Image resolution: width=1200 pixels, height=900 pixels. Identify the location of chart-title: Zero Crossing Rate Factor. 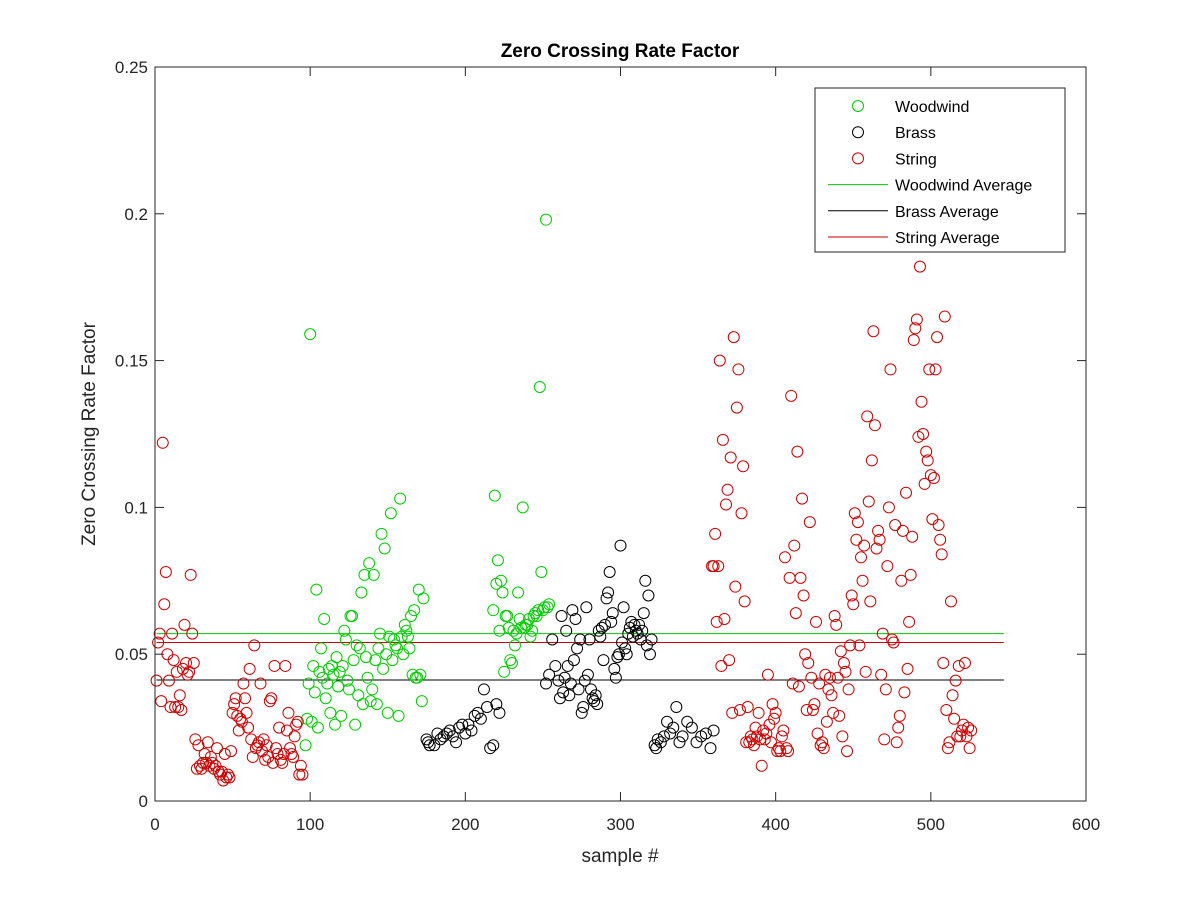
(620, 51).